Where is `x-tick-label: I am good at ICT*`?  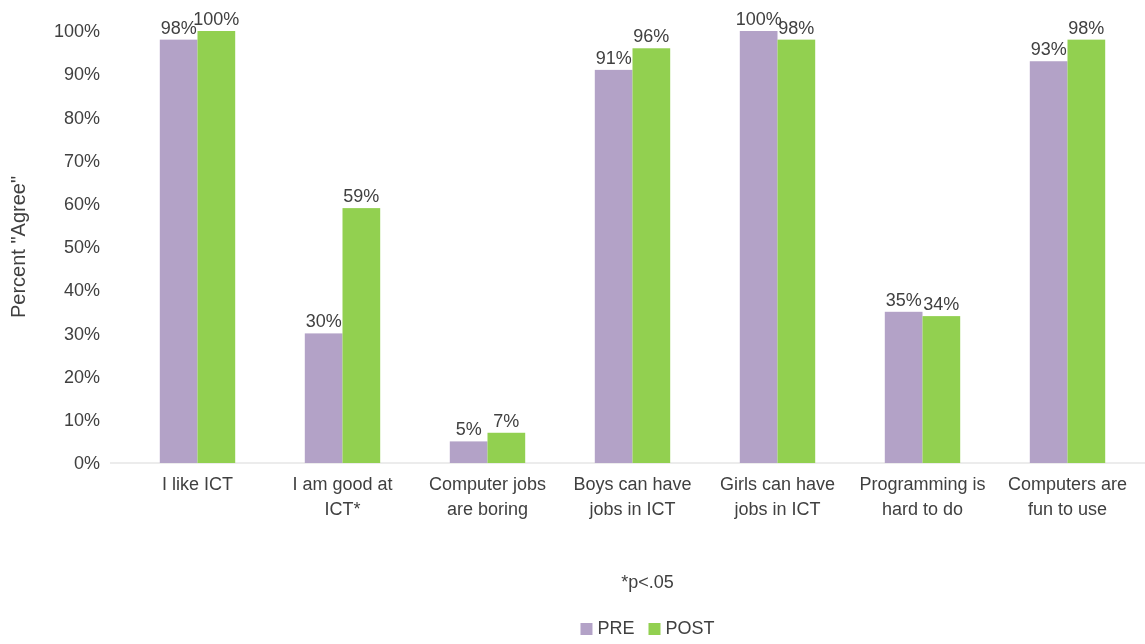 x-tick-label: I am good at ICT* is located at coordinates (342, 496).